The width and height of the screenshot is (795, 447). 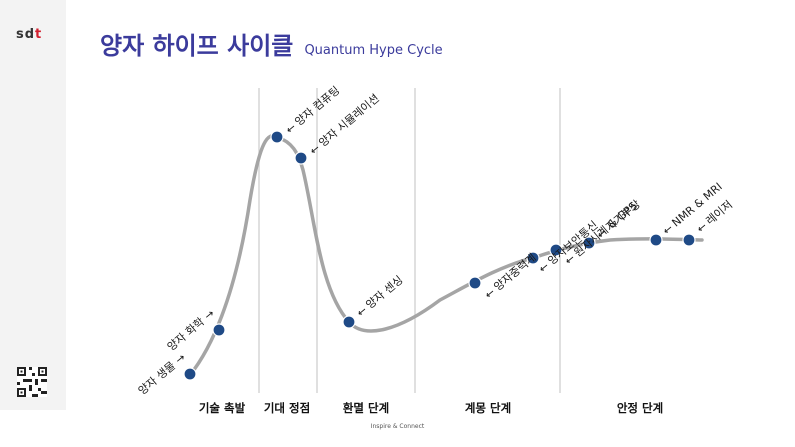 What do you see at coordinates (373, 50) in the screenshot?
I see `title-english: Quantum Hype Cycle` at bounding box center [373, 50].